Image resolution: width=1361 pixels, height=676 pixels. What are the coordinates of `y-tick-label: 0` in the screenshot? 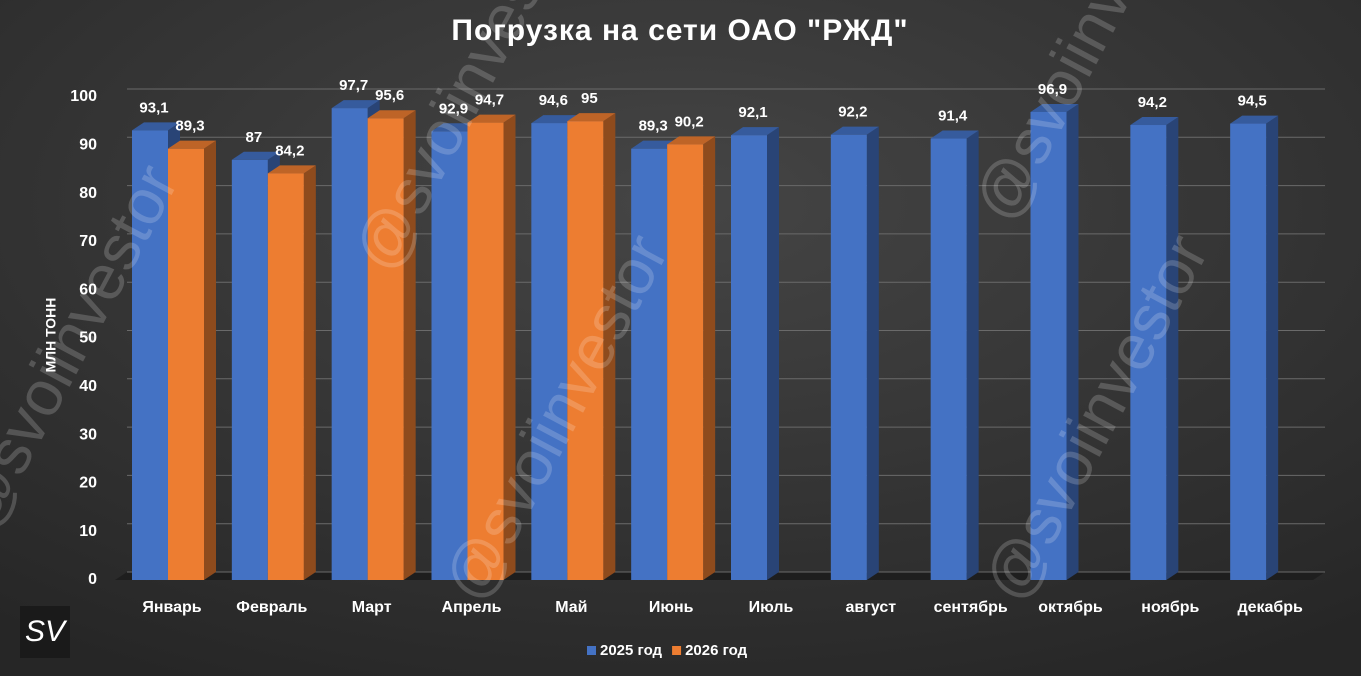 It's located at (92, 579).